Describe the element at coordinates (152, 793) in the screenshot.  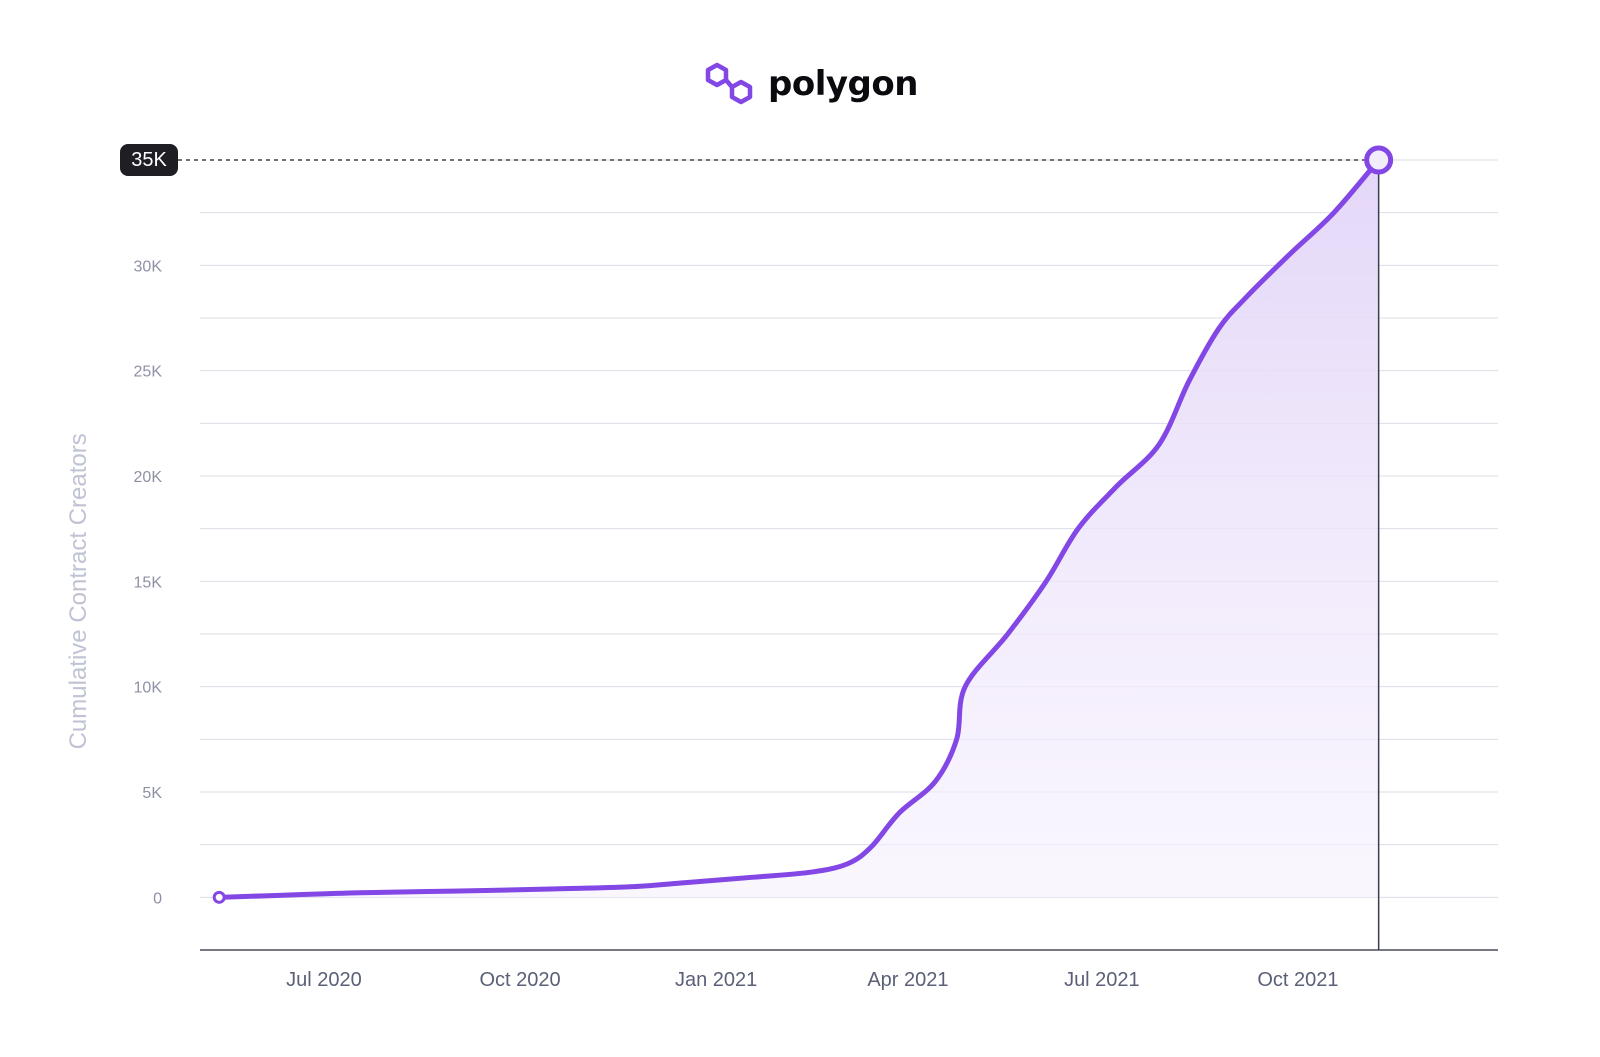
I see `y-tick-label: 5K` at that location.